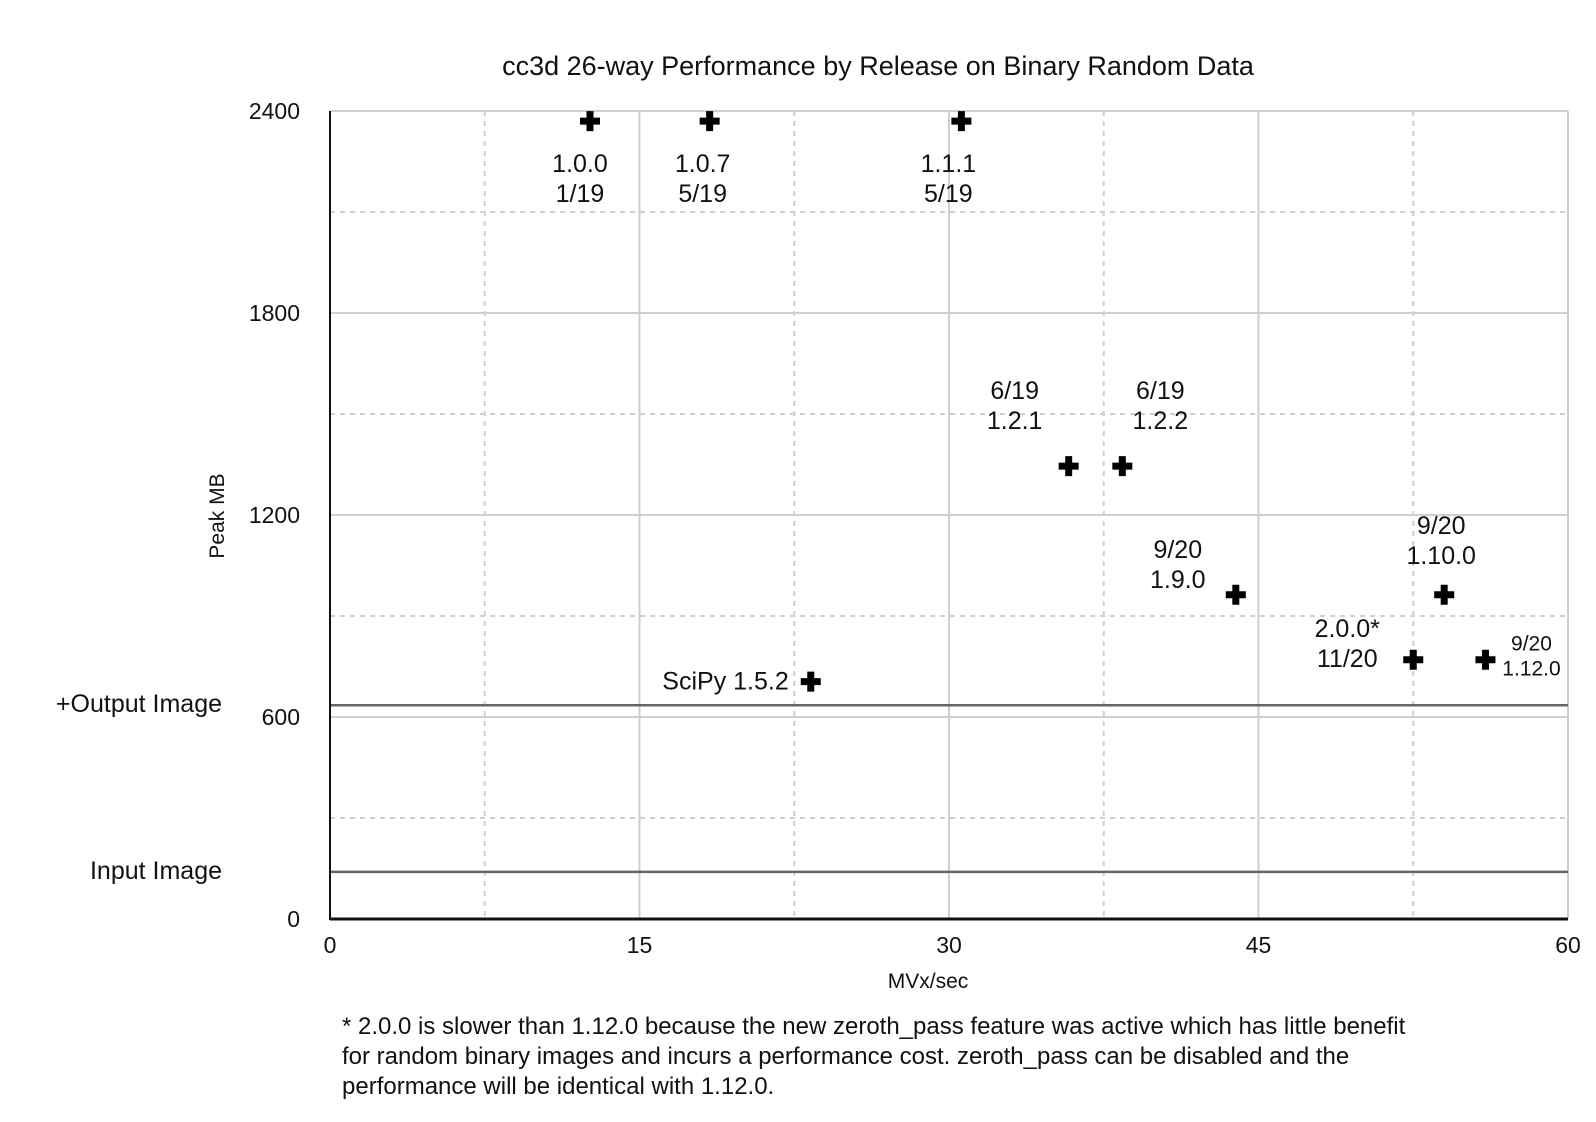 This screenshot has width=1596, height=1122. Describe the element at coordinates (1178, 580) in the screenshot. I see `data-point-label: 1.9.0` at that location.